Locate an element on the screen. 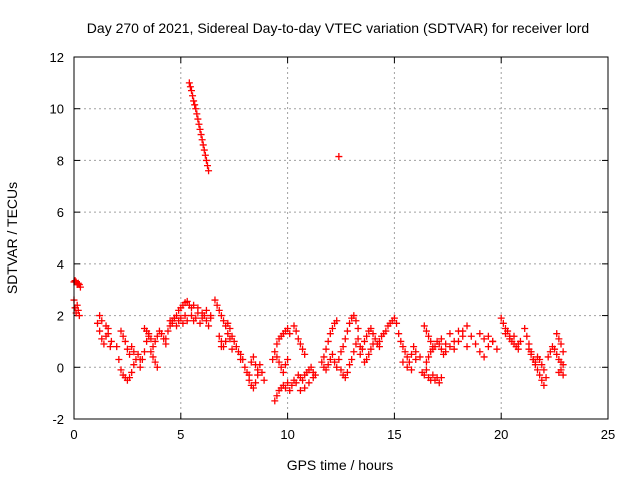 The height and width of the screenshot is (480, 640). x-tick-label: 0 is located at coordinates (73, 434).